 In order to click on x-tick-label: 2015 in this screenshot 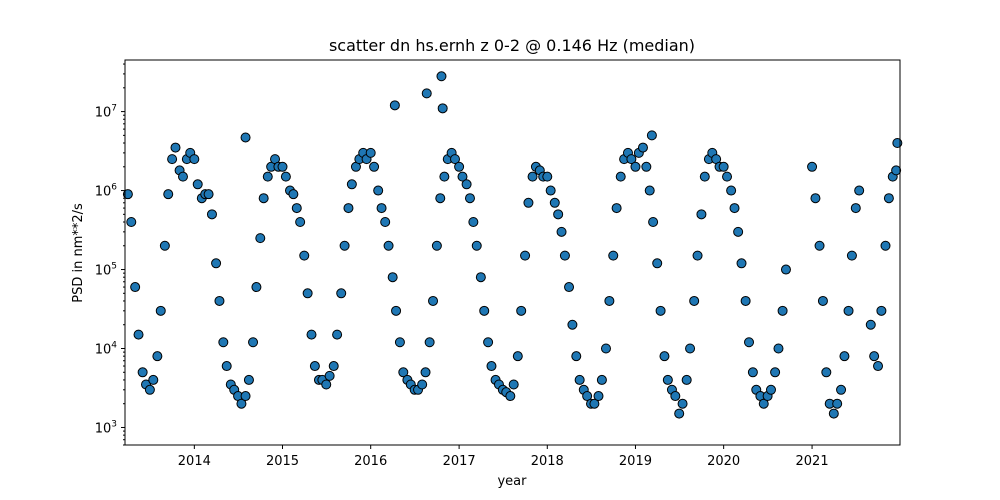, I will do `click(282, 461)`.